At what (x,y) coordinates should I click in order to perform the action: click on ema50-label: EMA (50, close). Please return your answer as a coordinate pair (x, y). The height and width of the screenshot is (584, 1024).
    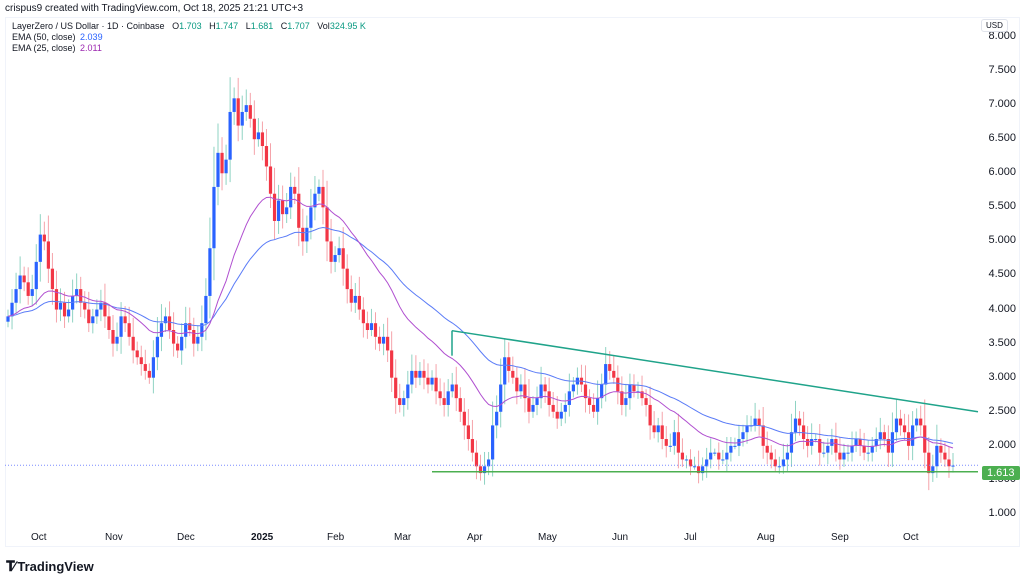
    Looking at the image, I should click on (44, 37).